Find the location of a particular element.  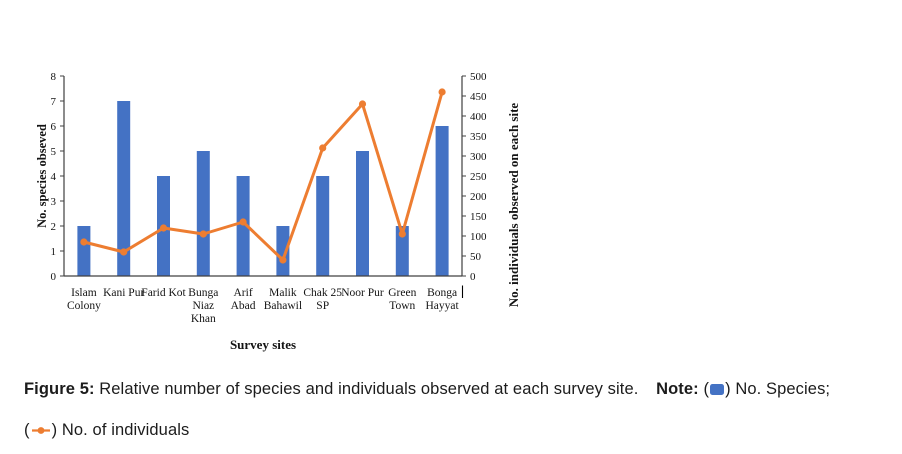

species-legend: ( ) No. Species; is located at coordinates (766, 389).